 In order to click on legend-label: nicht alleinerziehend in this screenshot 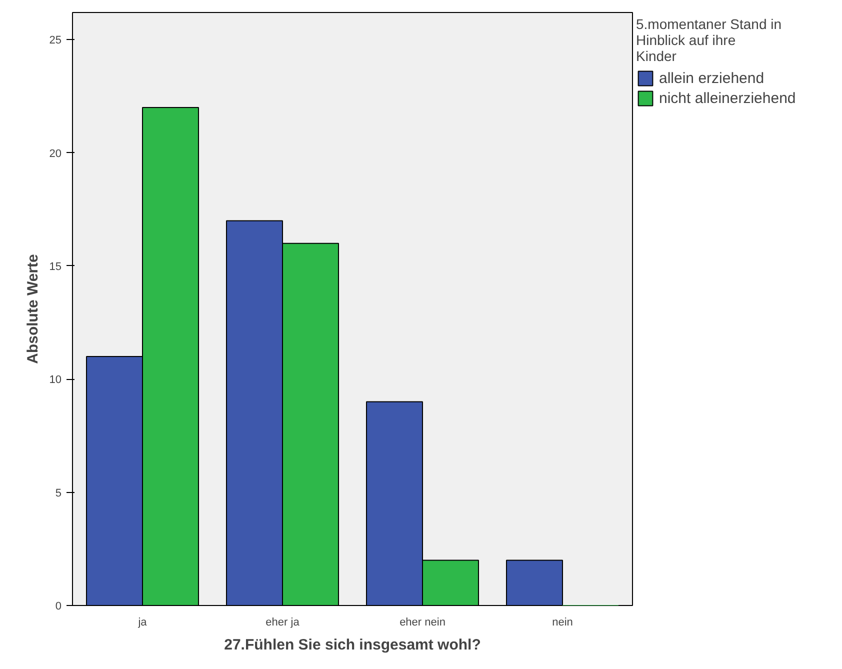, I will do `click(727, 98)`.